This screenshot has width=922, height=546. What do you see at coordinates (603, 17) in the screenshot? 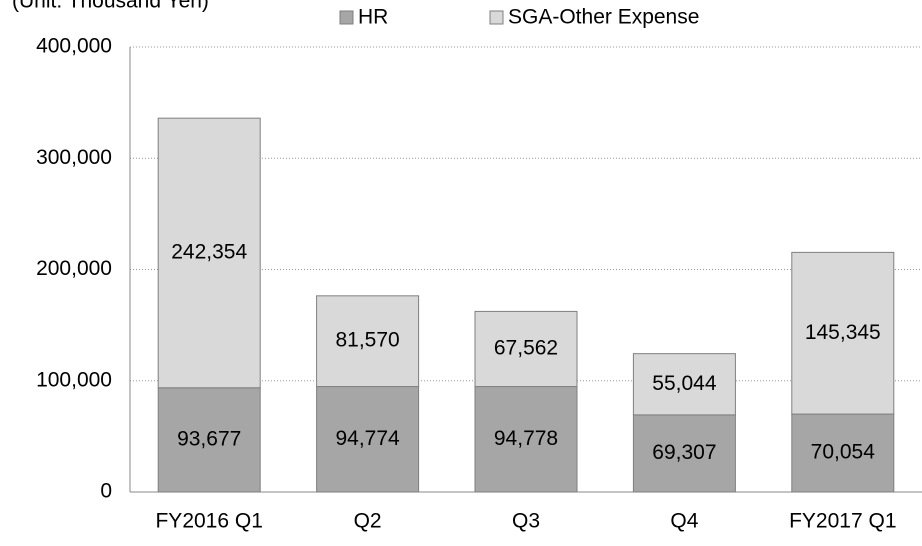
I see `legend-label: SGA-Other Expense` at bounding box center [603, 17].